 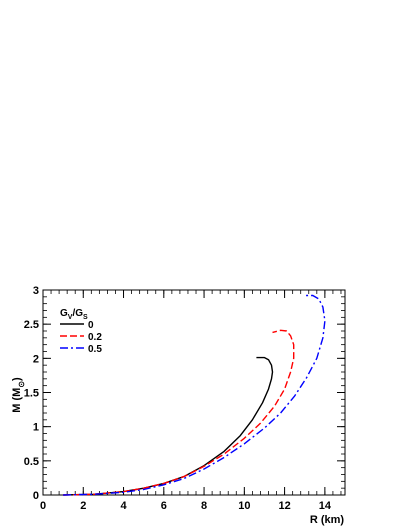 I want to click on x-tick-labels: 0 2 4 6 8 10 12 14, so click(x=186, y=506).